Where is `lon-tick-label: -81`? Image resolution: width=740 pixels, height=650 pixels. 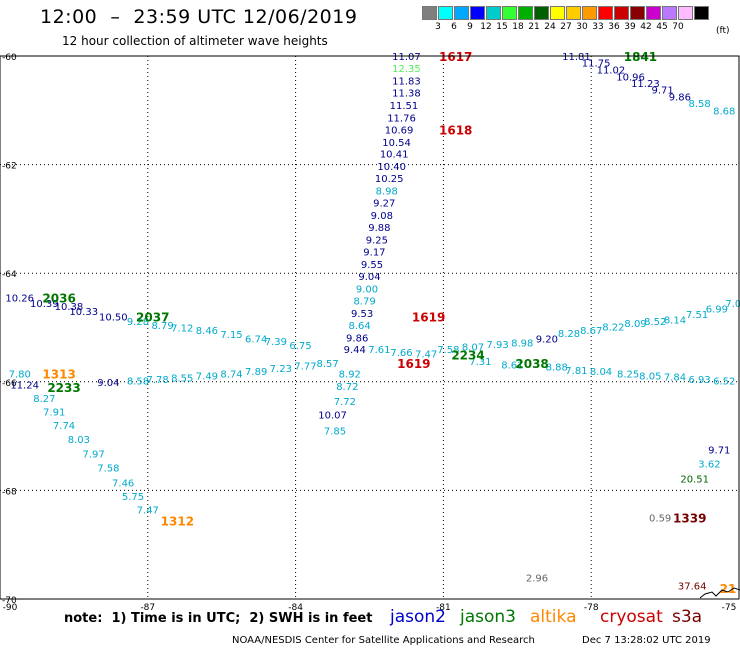 lon-tick-label: -81 is located at coordinates (443, 608).